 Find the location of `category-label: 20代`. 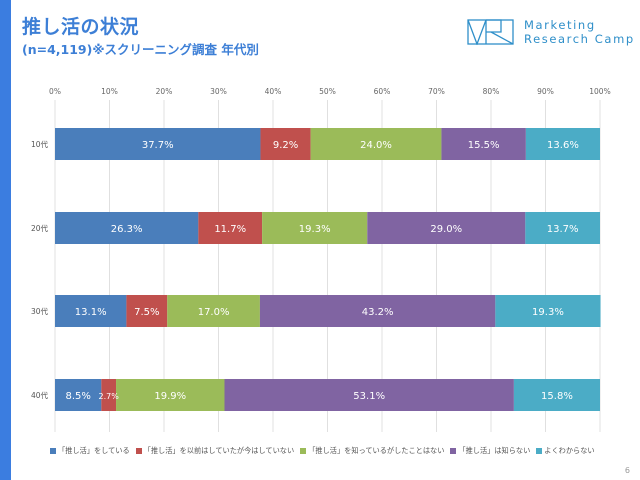

category-label: 20代 is located at coordinates (40, 228).